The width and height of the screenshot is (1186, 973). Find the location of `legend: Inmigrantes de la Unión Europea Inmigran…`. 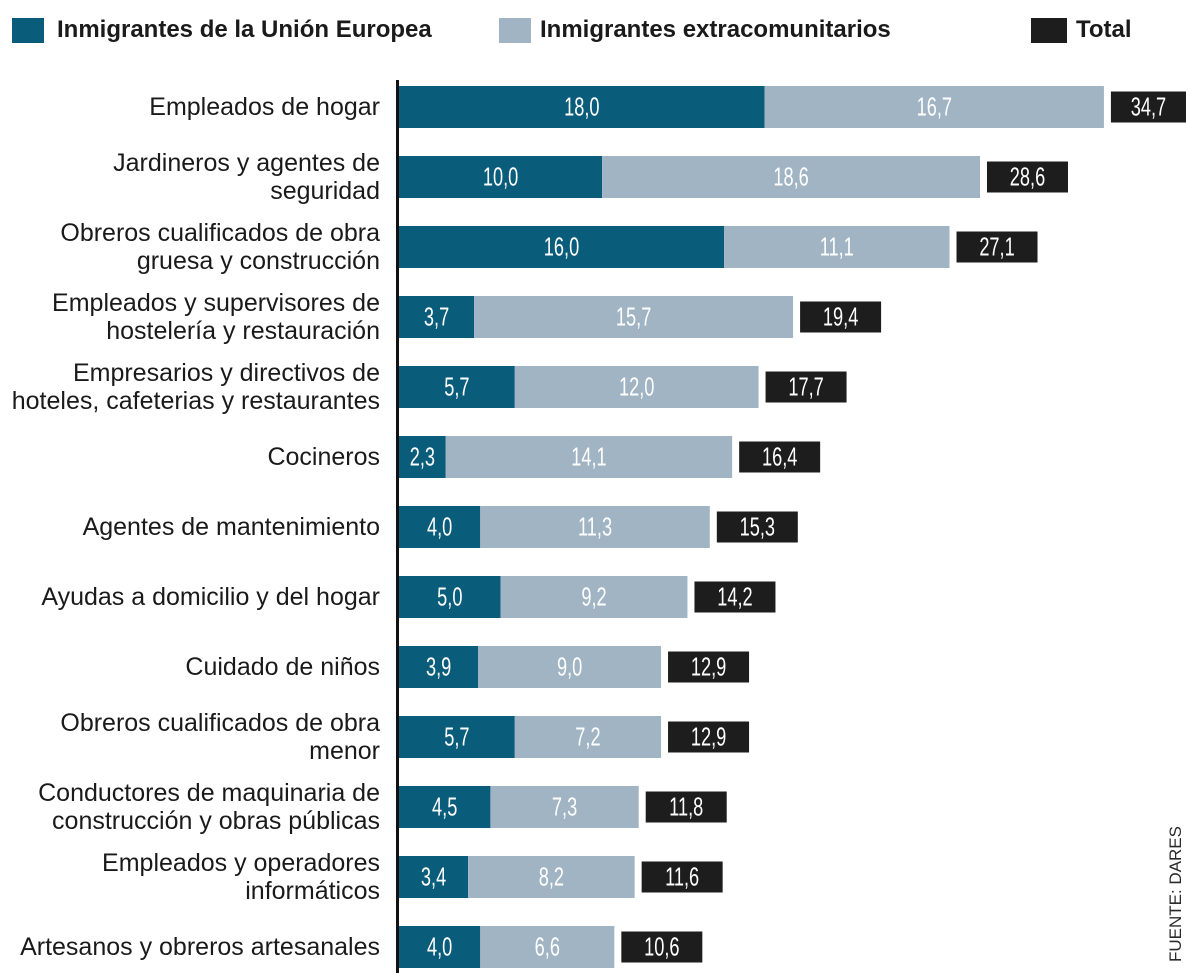

legend: Inmigrantes de la Unión Europea Inmigran… is located at coordinates (593, 30).